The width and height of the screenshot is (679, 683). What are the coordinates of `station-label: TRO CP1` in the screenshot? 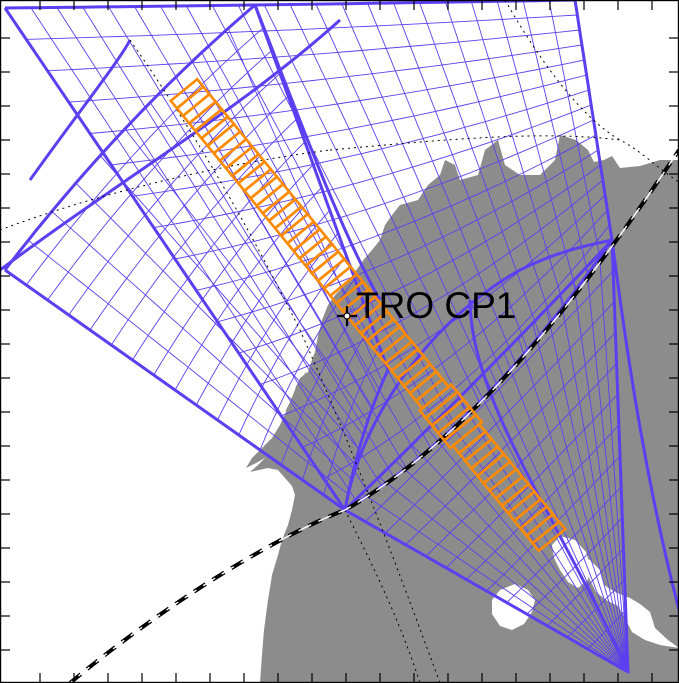 It's located at (436, 305).